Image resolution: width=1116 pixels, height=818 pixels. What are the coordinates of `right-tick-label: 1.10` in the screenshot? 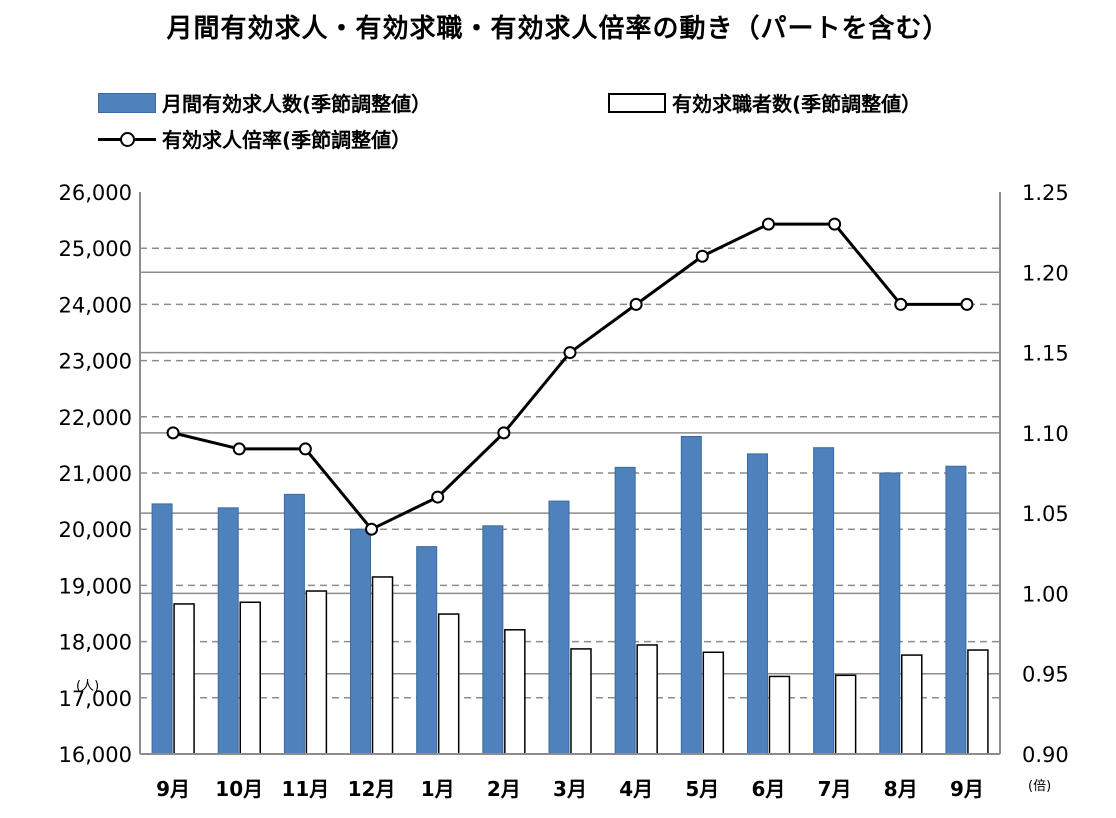 It's located at (1045, 434).